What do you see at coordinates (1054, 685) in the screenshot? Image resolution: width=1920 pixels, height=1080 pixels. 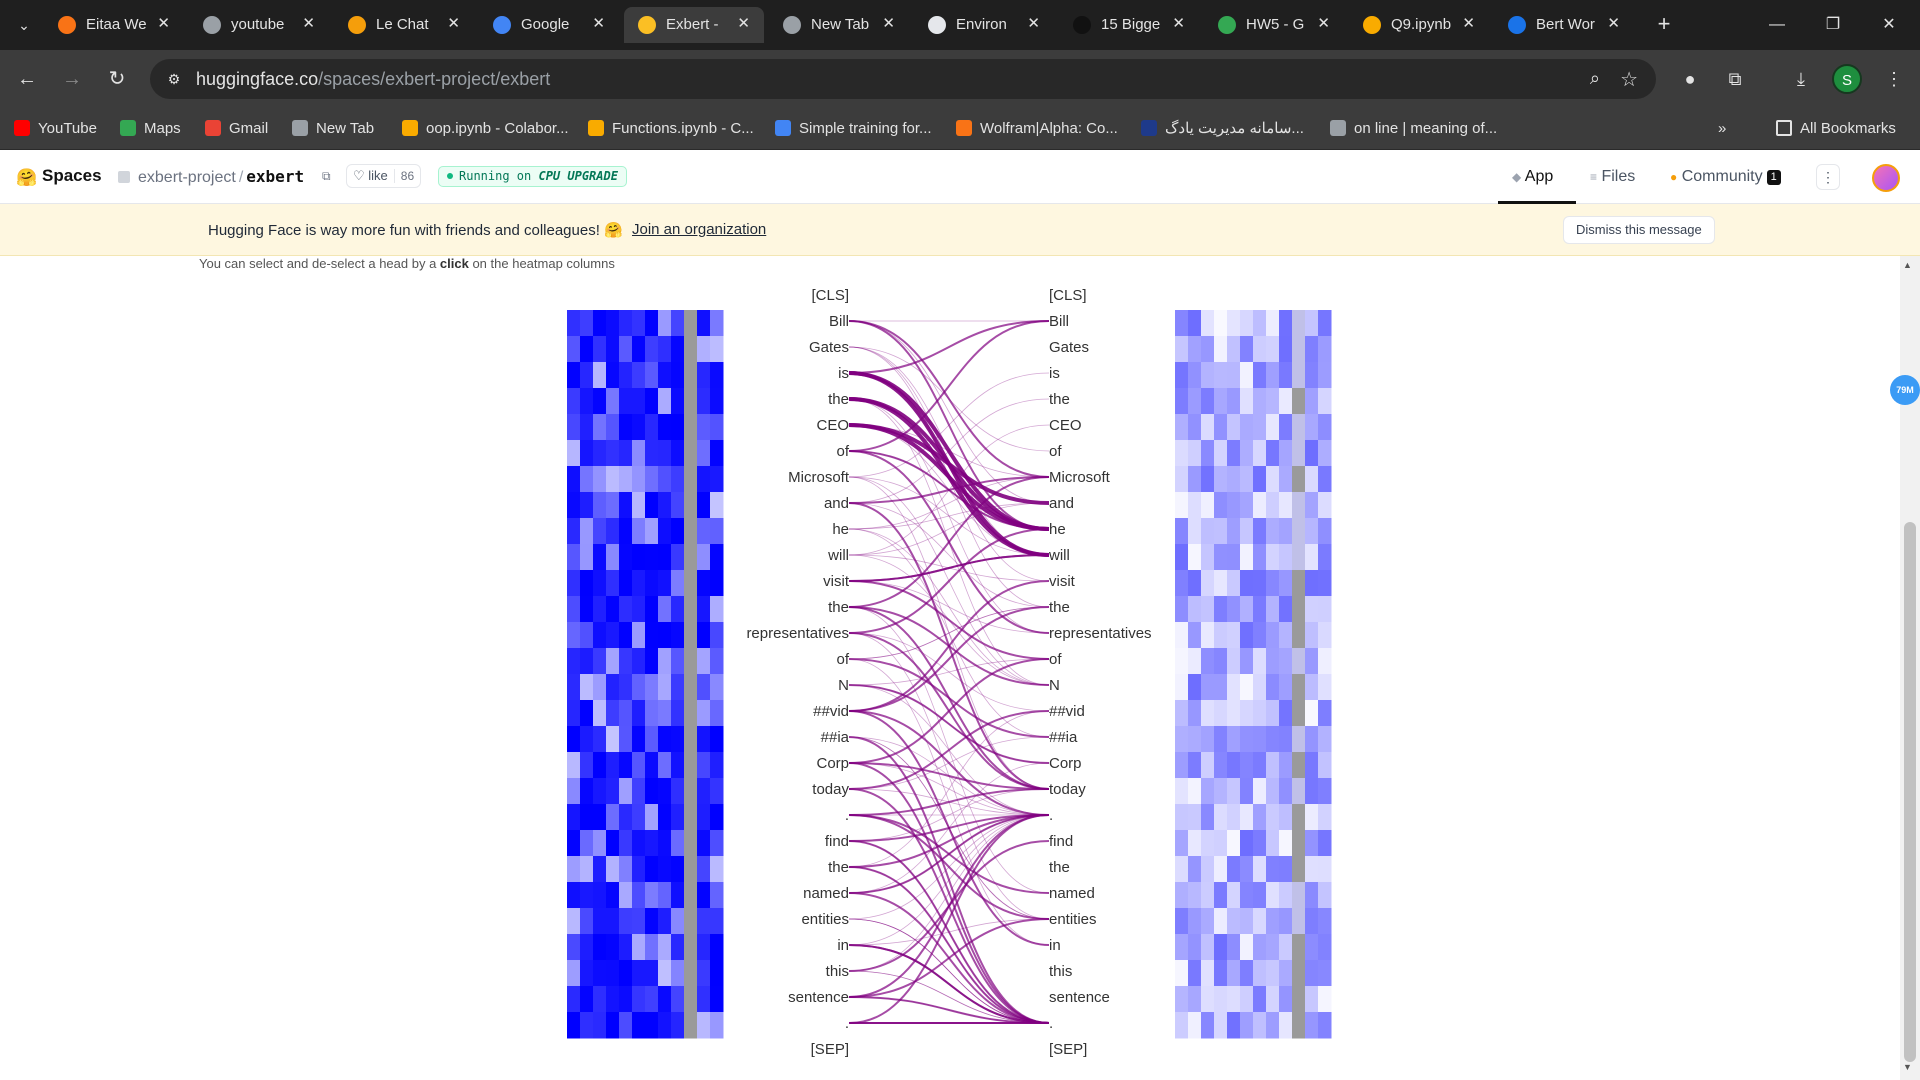 I see `right-token: N` at bounding box center [1054, 685].